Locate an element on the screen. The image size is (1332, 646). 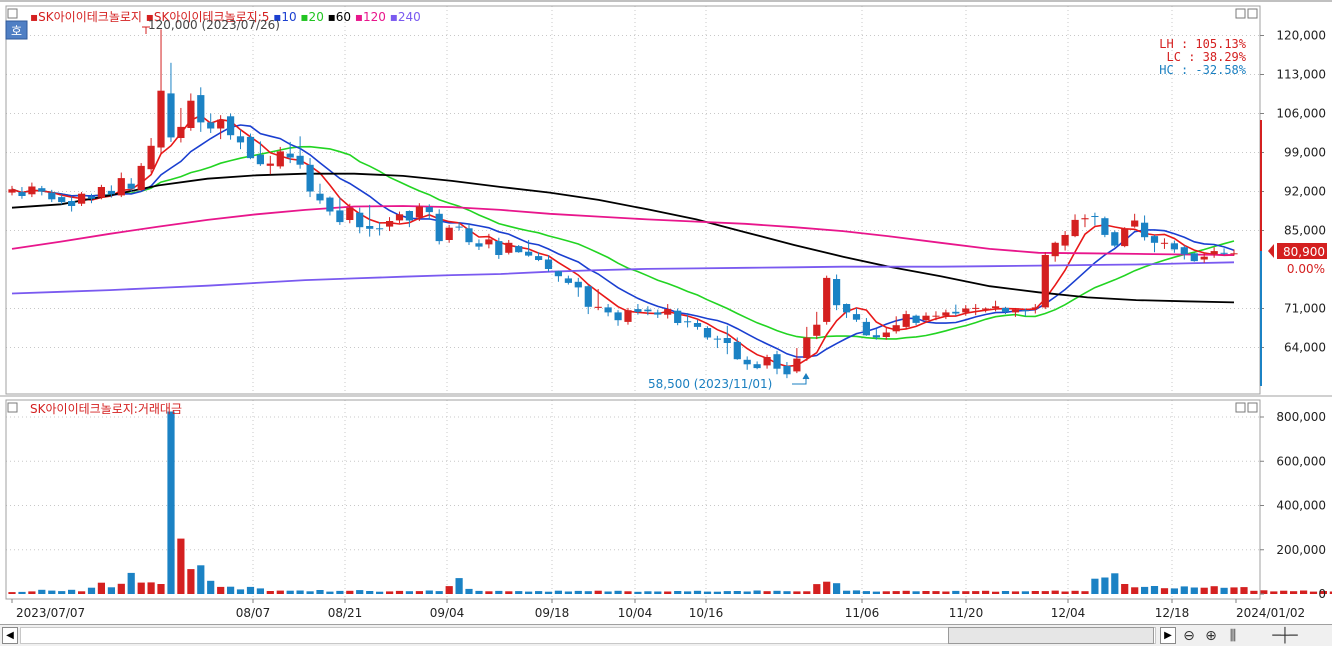
quote-mode-button: 호 is located at coordinates (16, 30).